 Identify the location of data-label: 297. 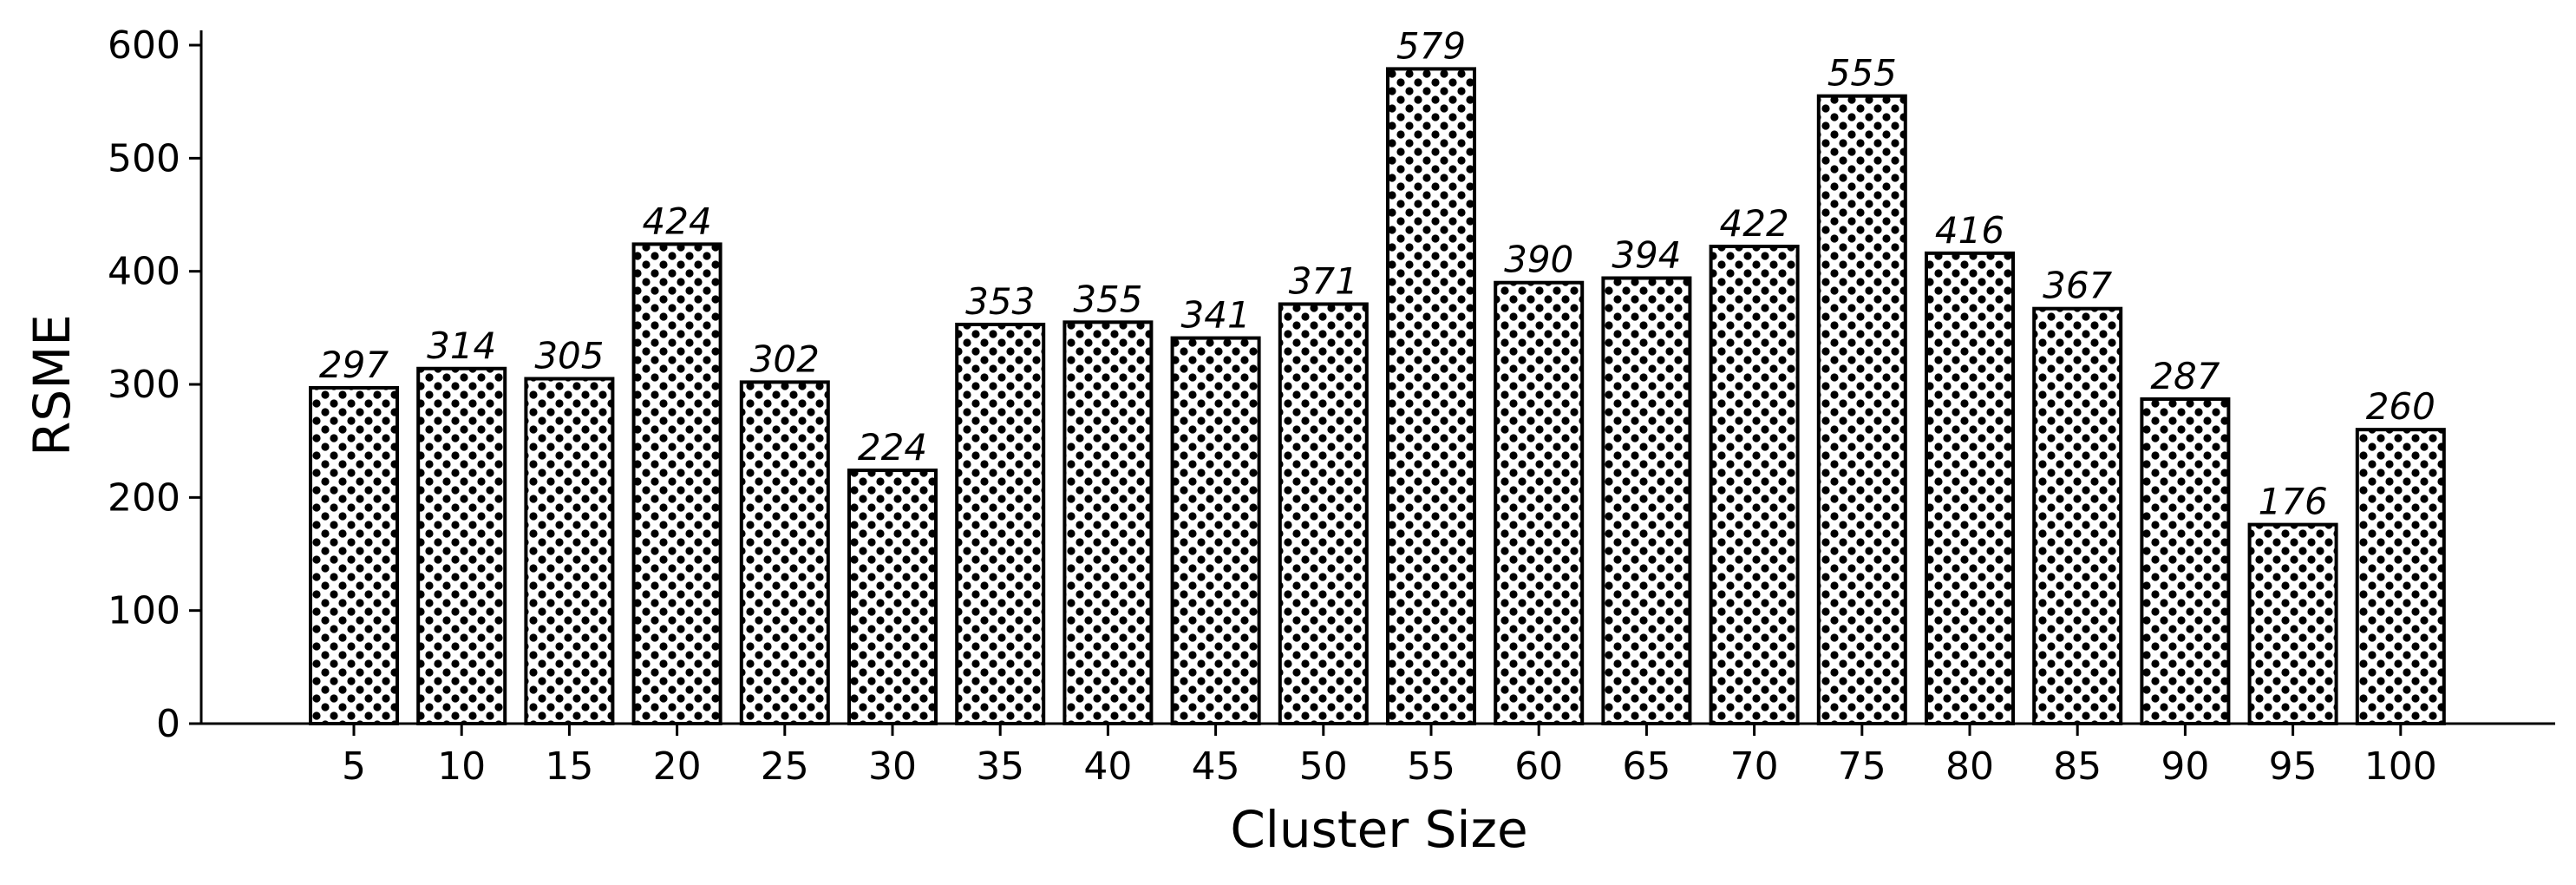
(354, 365).